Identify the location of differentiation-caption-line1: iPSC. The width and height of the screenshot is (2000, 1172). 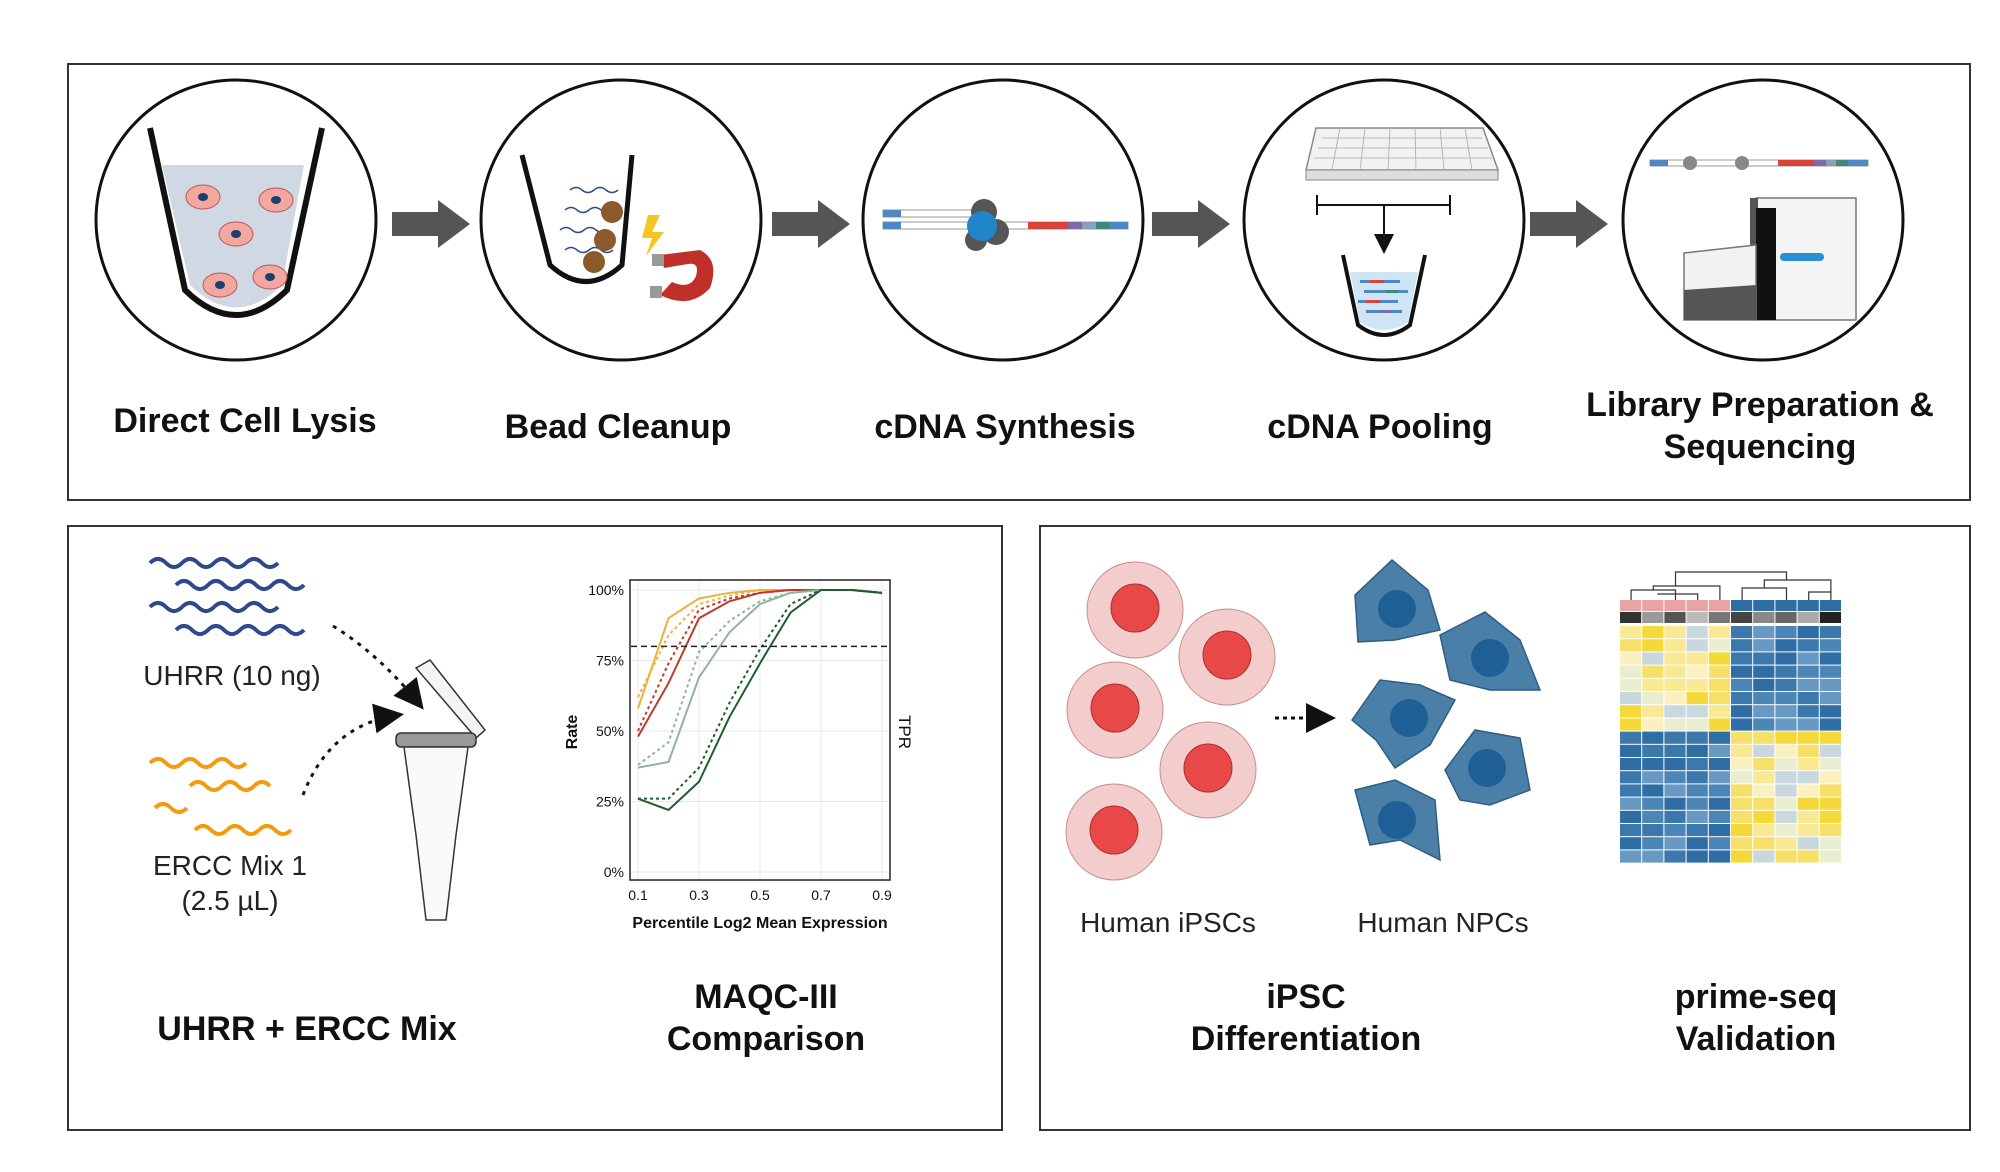
(1305, 997).